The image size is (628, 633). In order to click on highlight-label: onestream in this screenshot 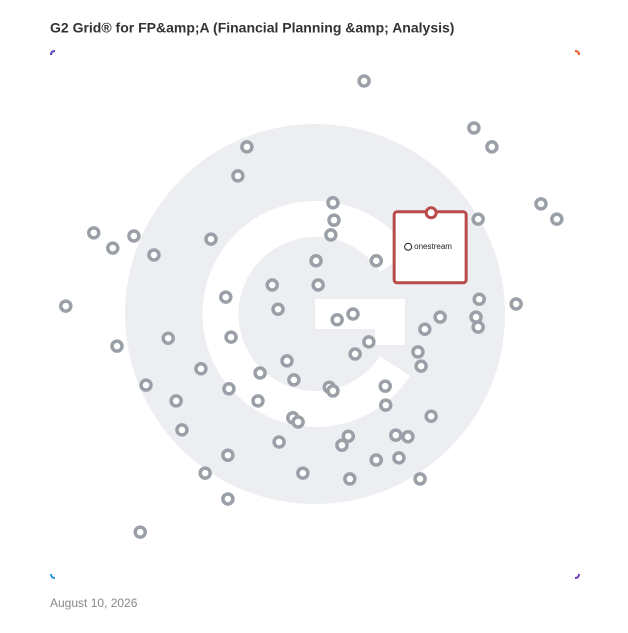, I will do `click(433, 246)`.